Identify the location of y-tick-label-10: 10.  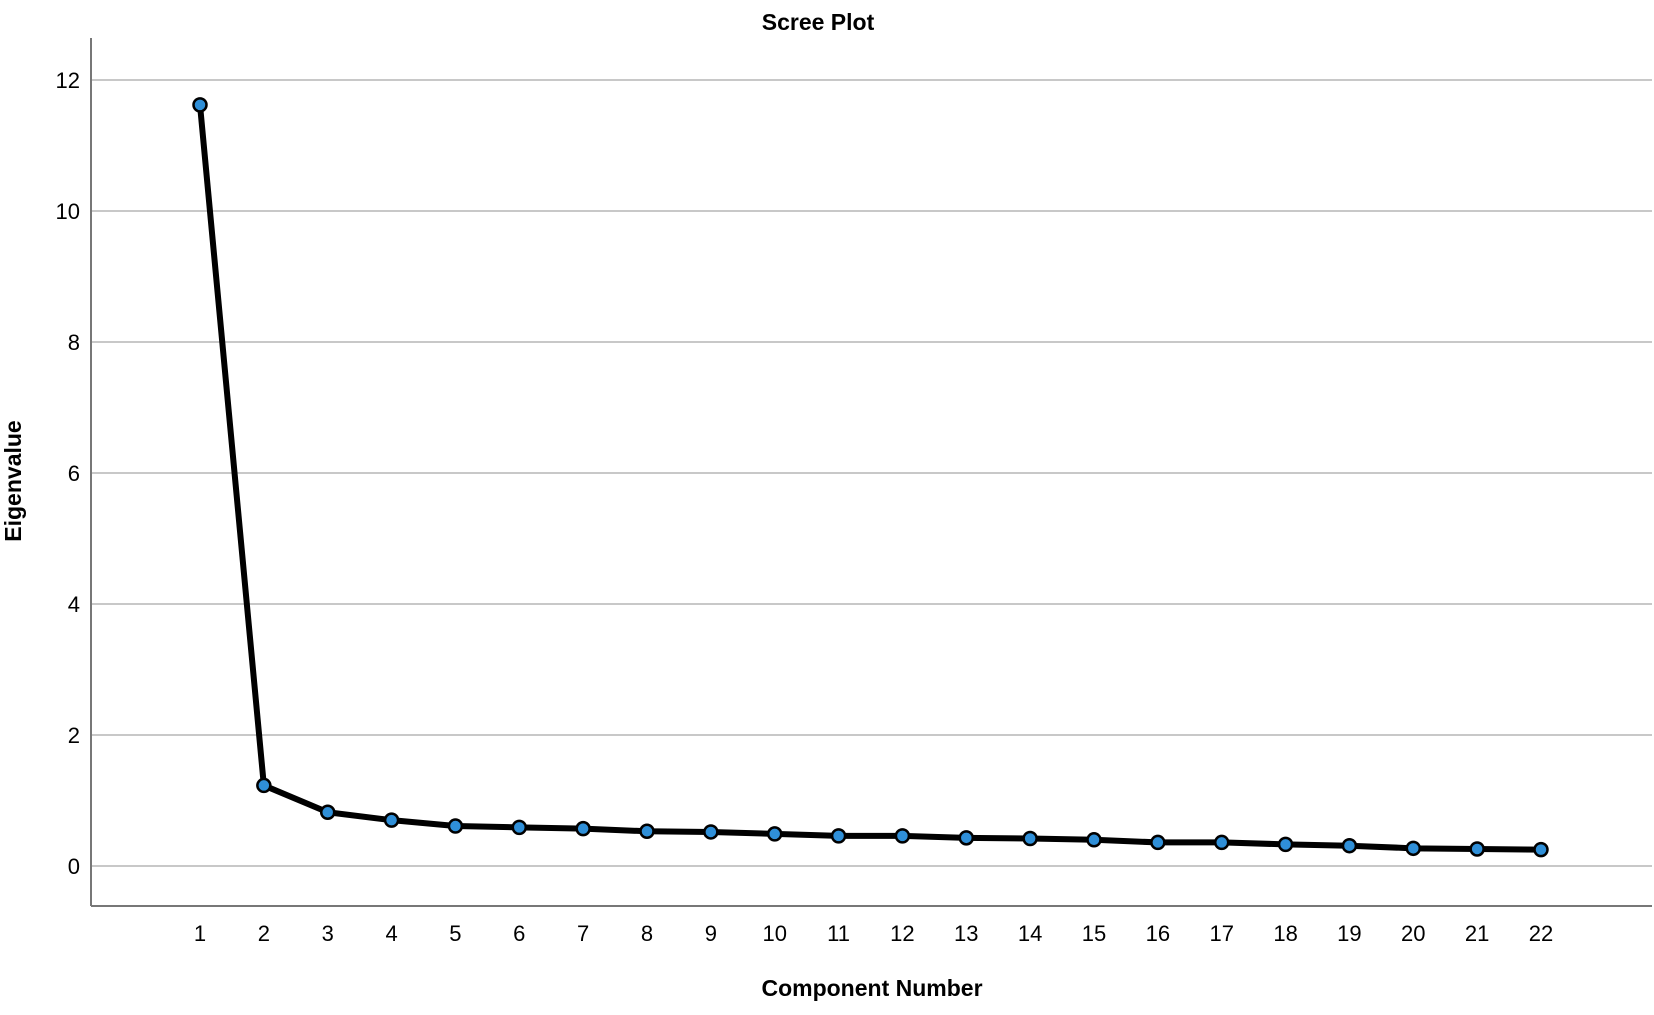
(68, 211).